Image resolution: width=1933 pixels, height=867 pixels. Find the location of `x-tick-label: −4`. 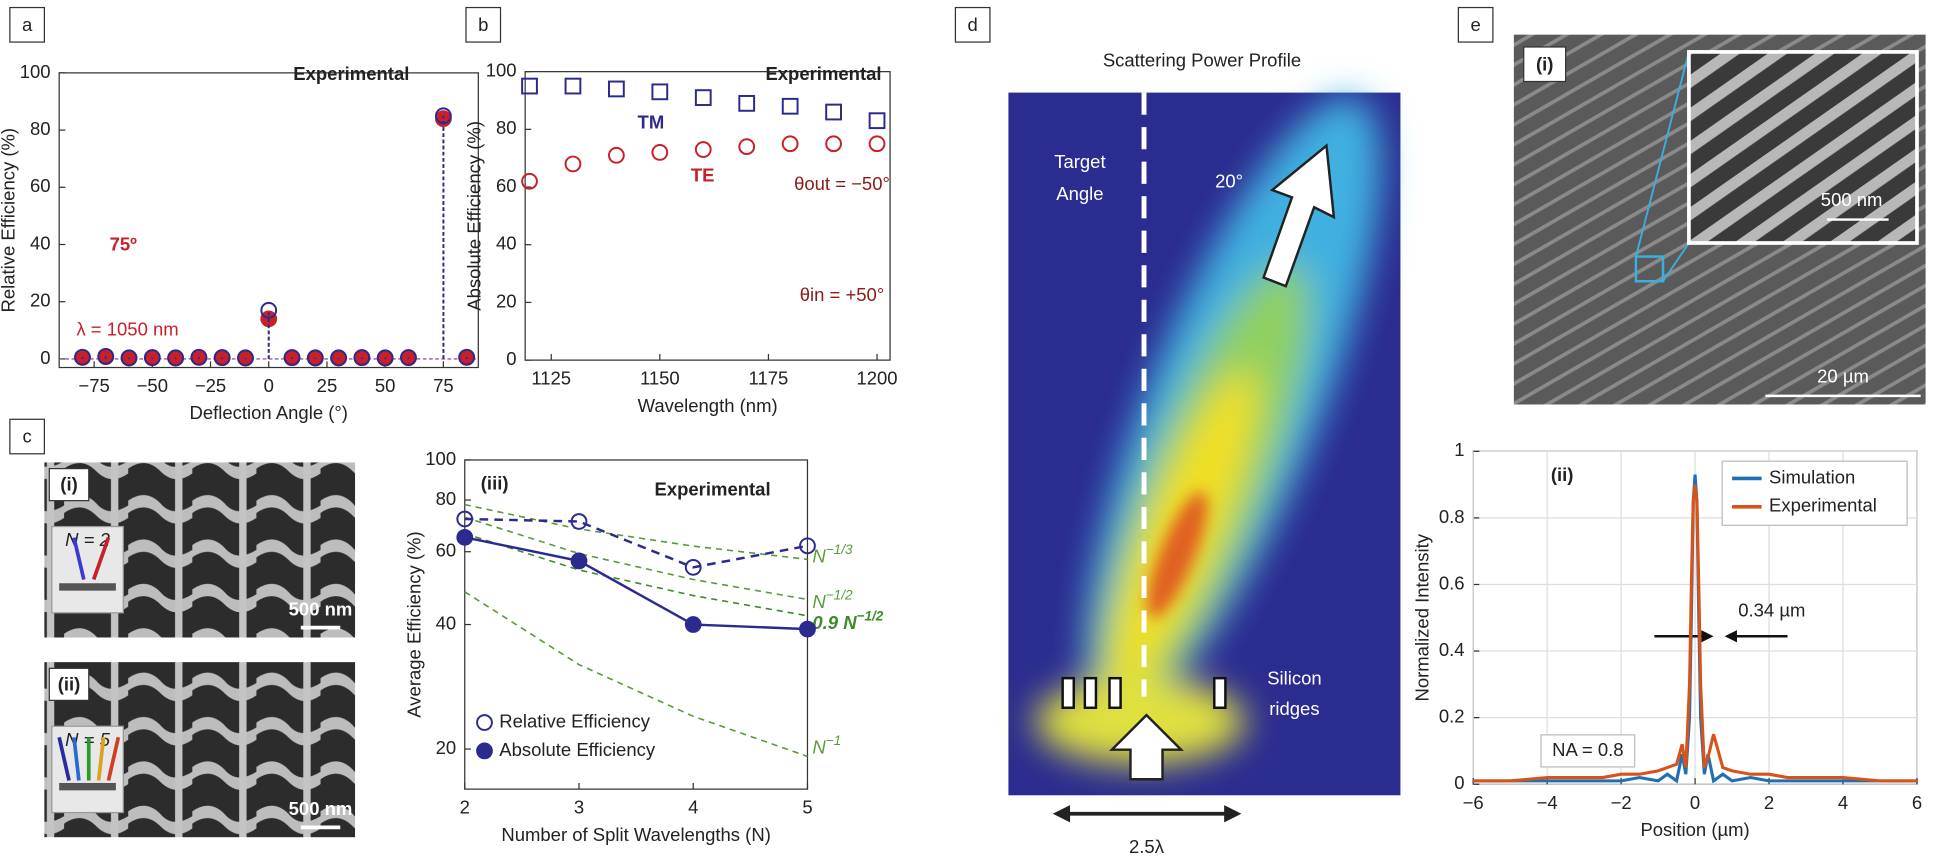

x-tick-label: −4 is located at coordinates (1547, 802).